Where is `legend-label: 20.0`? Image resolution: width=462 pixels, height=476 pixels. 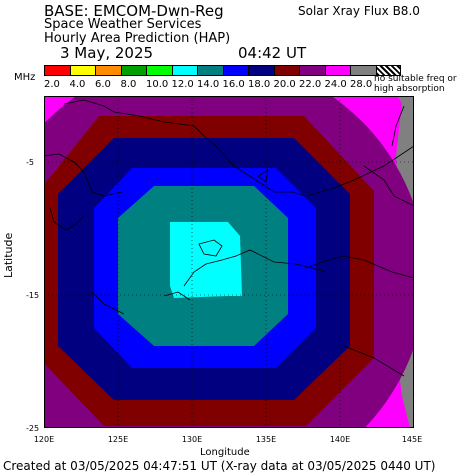
legend-label: 20.0 is located at coordinates (284, 84).